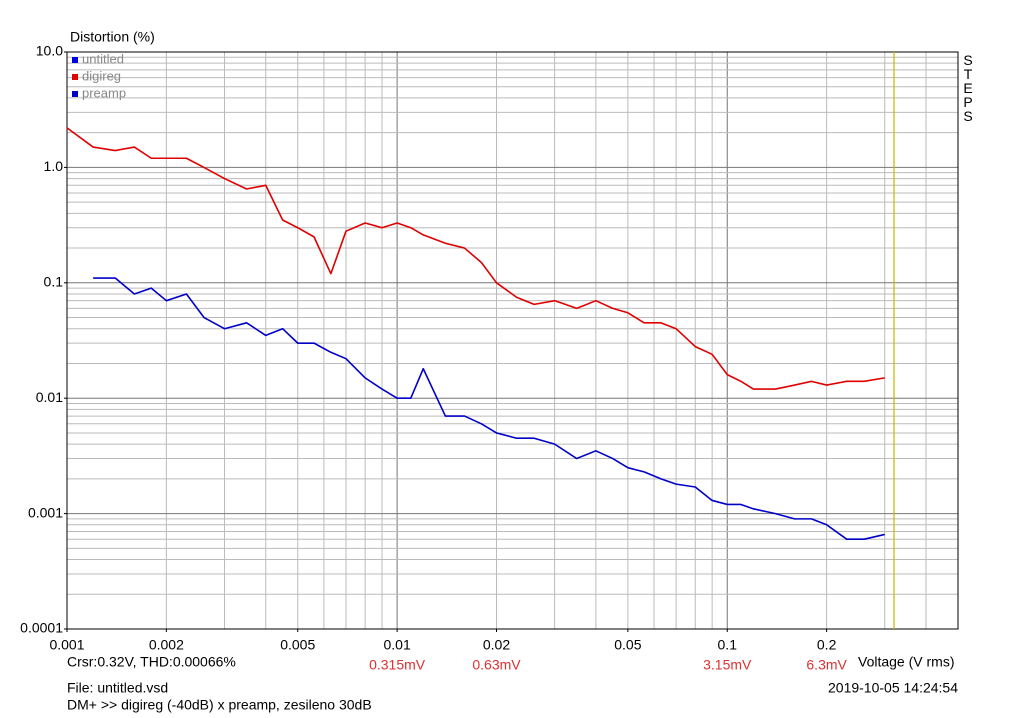  What do you see at coordinates (826, 665) in the screenshot?
I see `x2-tick-label: 6.3mV` at bounding box center [826, 665].